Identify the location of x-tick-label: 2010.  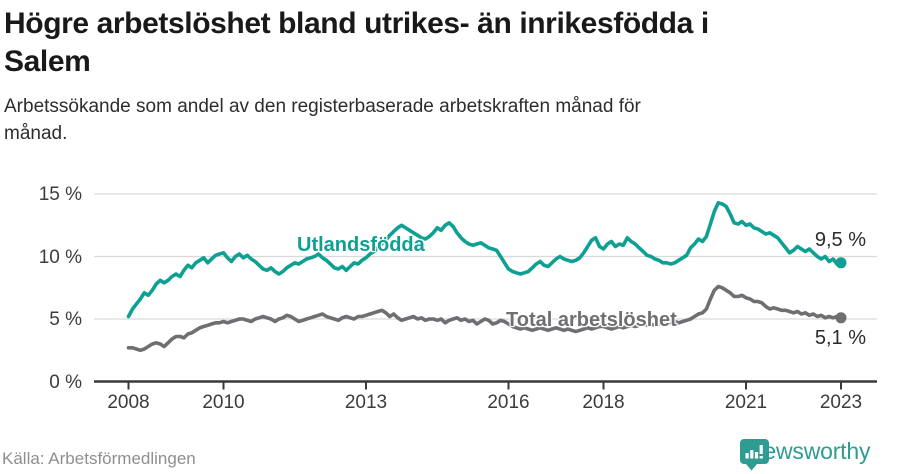
(223, 402).